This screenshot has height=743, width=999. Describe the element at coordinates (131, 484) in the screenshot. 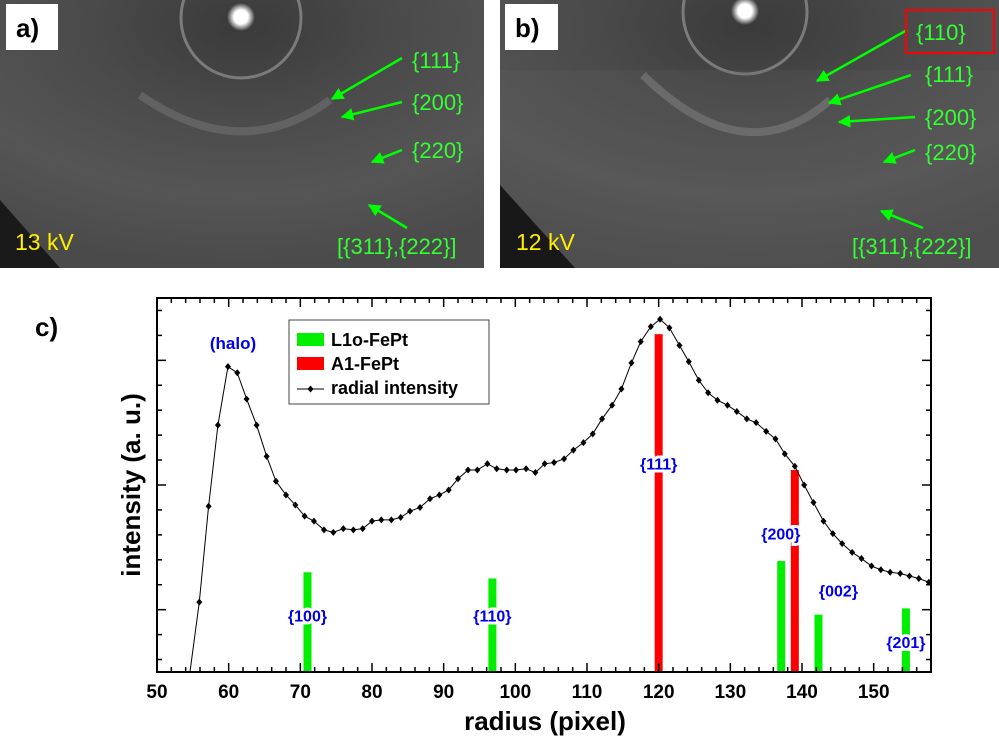

I see `y-axis-label: intensity (a. u.)` at that location.